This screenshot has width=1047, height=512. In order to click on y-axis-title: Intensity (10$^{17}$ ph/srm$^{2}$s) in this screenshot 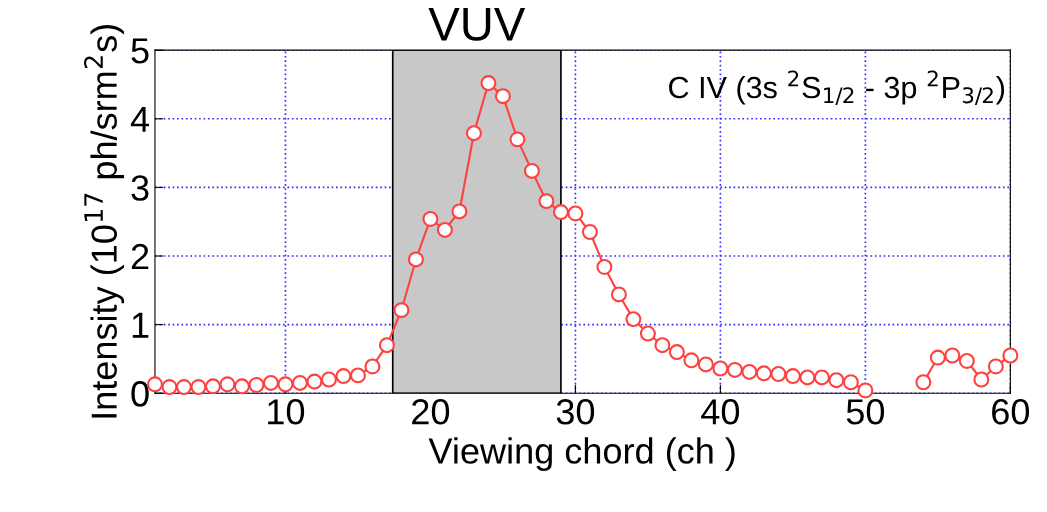, I will do `click(104, 221)`.